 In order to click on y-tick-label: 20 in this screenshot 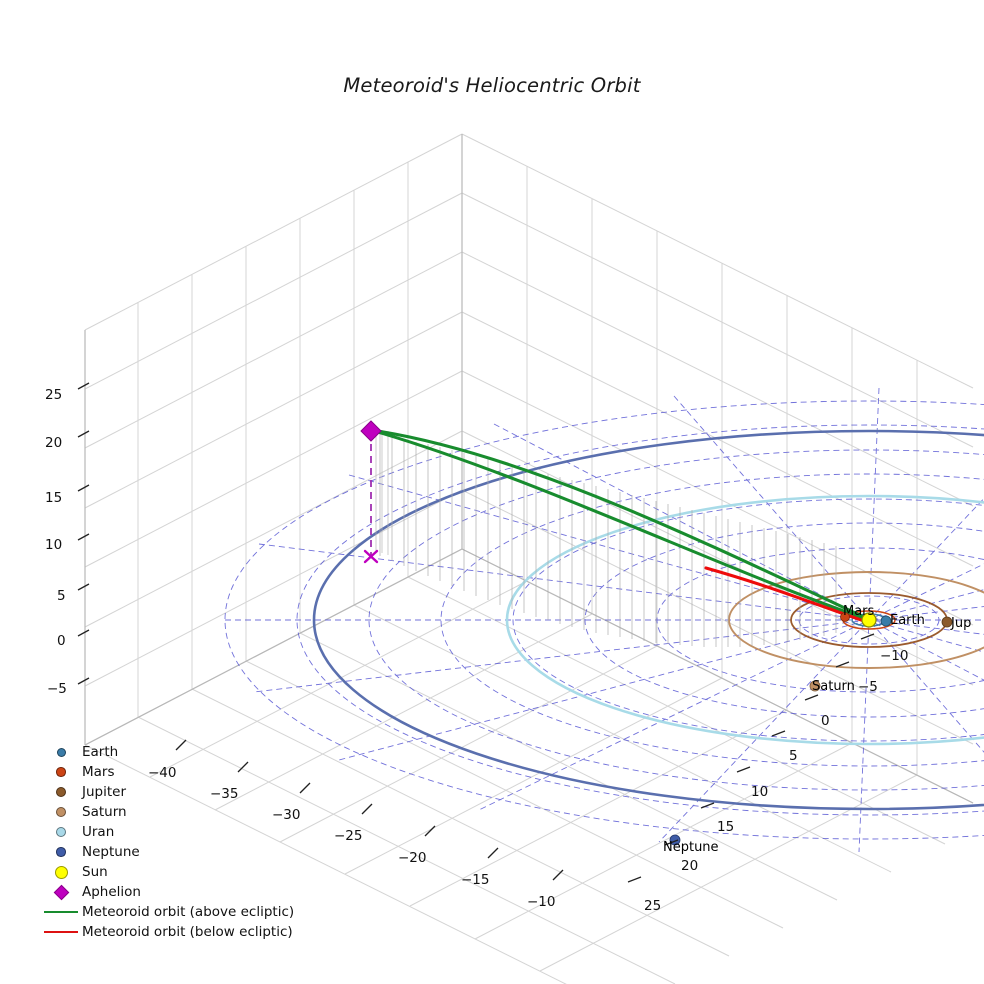, I will do `click(690, 866)`.